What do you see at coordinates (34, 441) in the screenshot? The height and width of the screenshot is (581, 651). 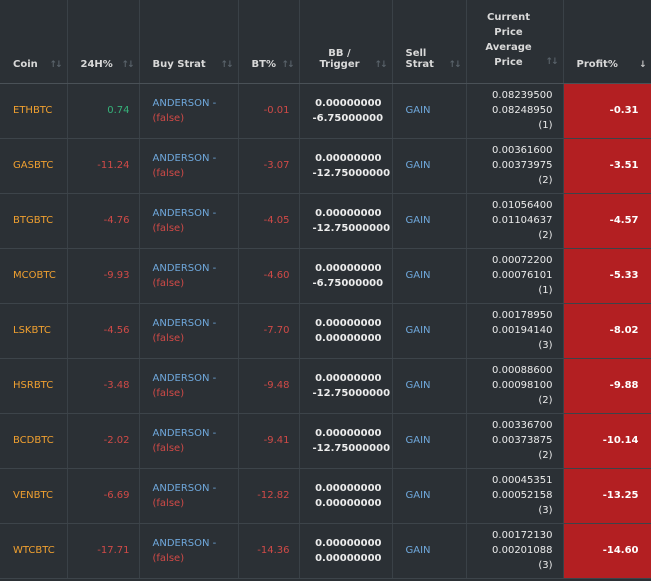 I see `coin-cell: BCDBTC` at bounding box center [34, 441].